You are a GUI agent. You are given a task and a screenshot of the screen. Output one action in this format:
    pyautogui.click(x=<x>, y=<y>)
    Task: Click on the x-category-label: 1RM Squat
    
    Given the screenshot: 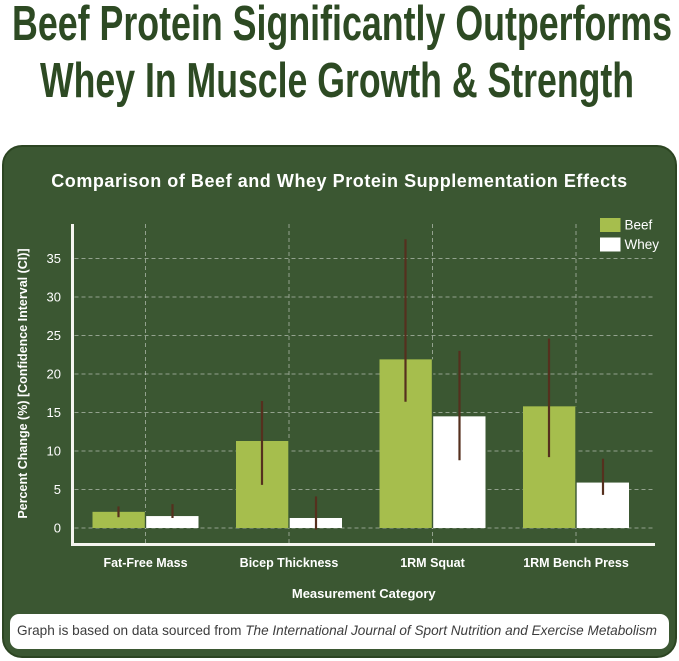 What is the action you would take?
    pyautogui.click(x=432, y=563)
    